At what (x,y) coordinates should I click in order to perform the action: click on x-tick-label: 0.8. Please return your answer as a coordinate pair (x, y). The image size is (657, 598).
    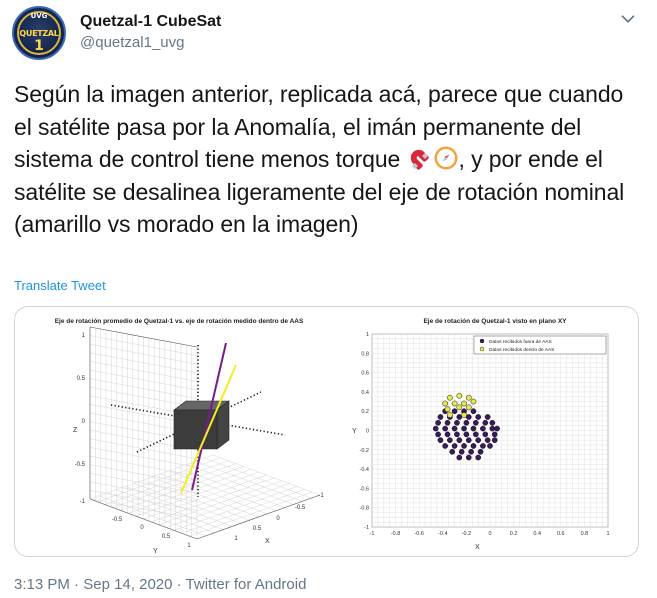
    Looking at the image, I should click on (585, 534).